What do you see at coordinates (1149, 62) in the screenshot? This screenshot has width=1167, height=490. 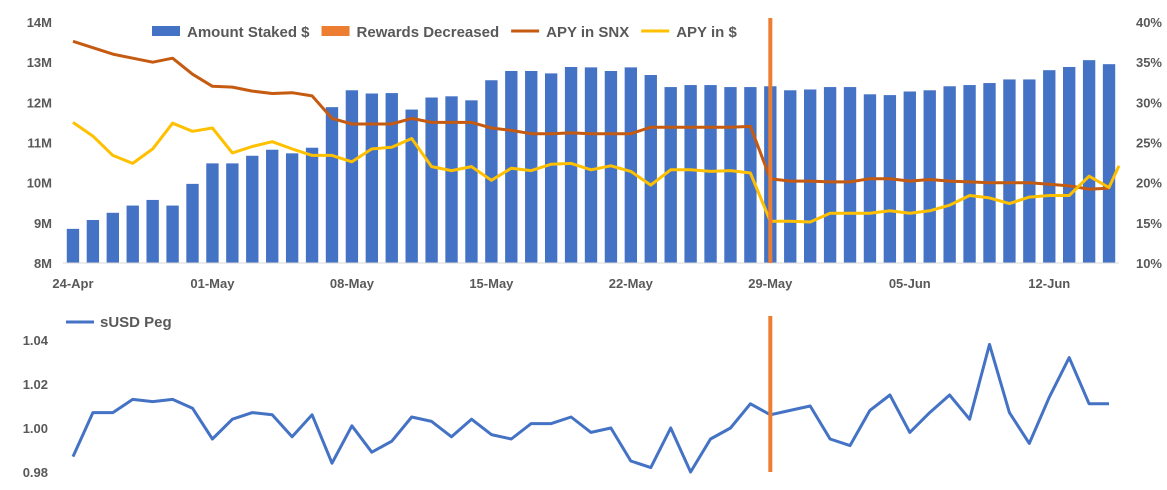 I see `y-right-tick-label: 35%` at bounding box center [1149, 62].